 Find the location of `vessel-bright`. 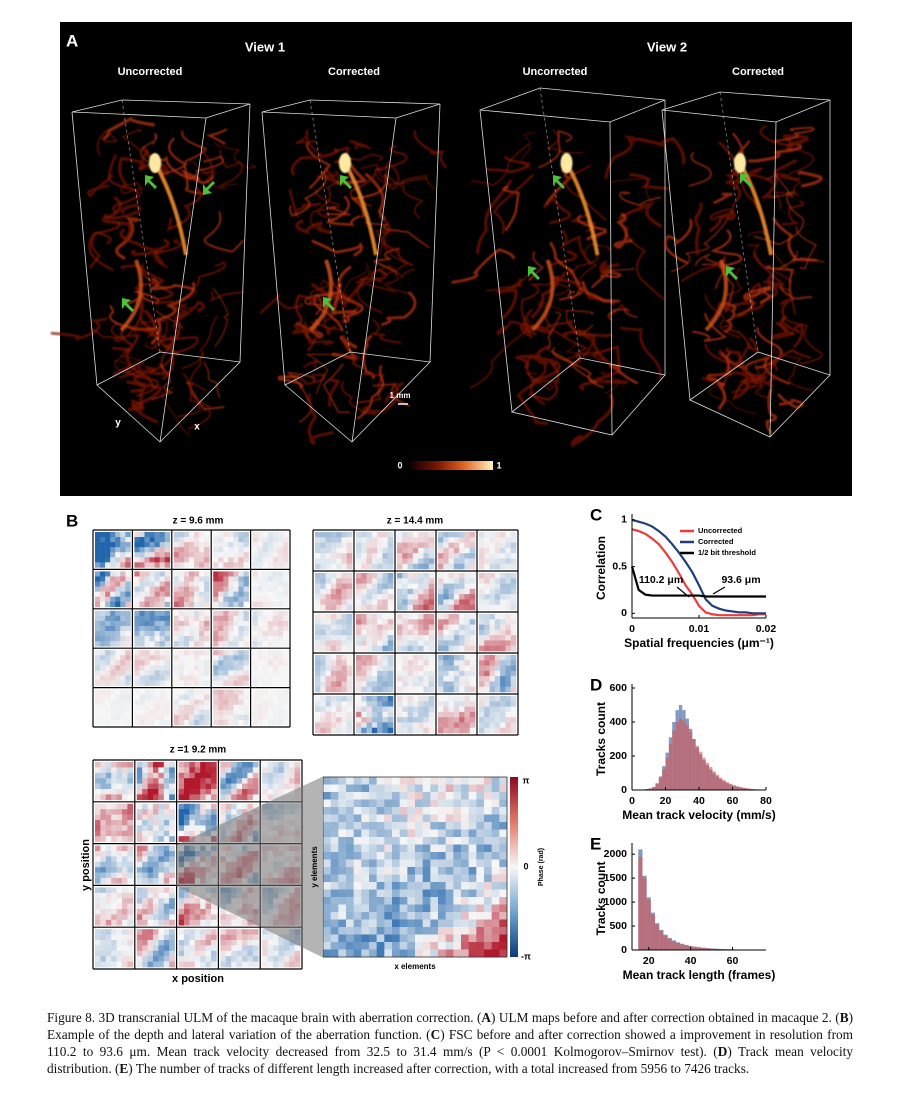

vessel-bright is located at coordinates (361, 210).